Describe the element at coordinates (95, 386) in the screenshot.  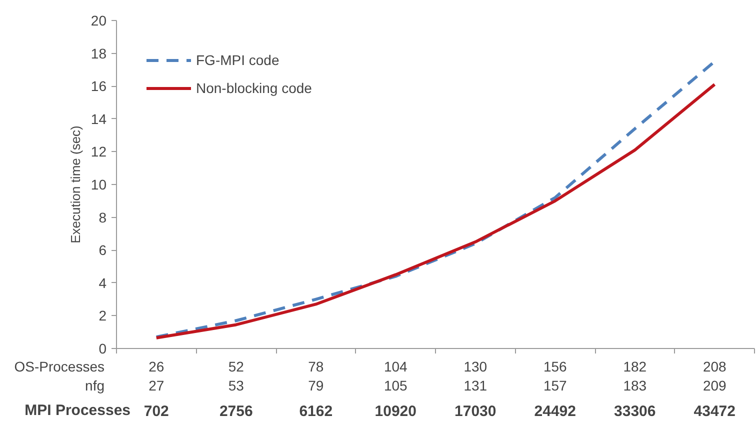
I see `text: nfg` at that location.